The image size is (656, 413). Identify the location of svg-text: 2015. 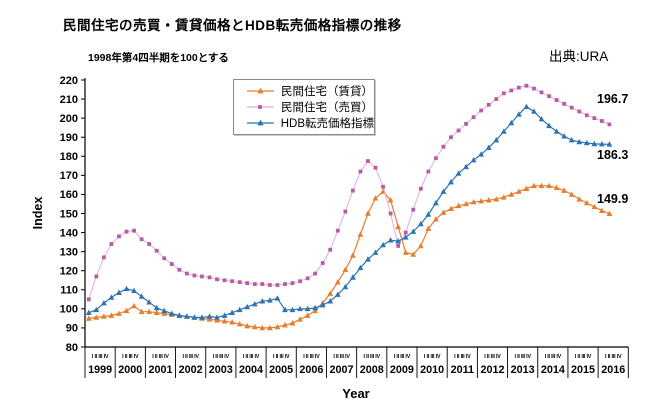
(583, 370).